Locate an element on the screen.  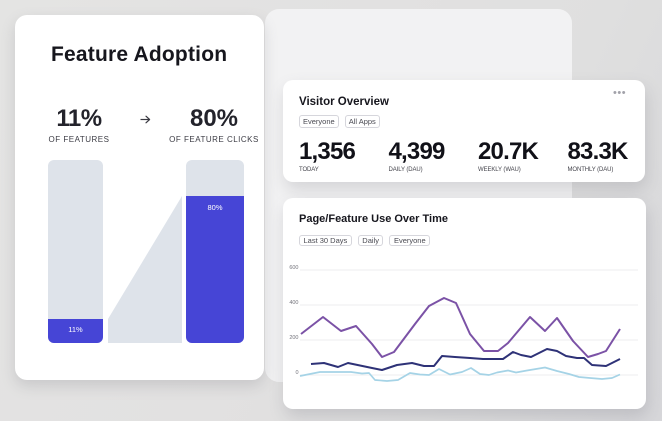
svg-text: 200 is located at coordinates (293, 338).